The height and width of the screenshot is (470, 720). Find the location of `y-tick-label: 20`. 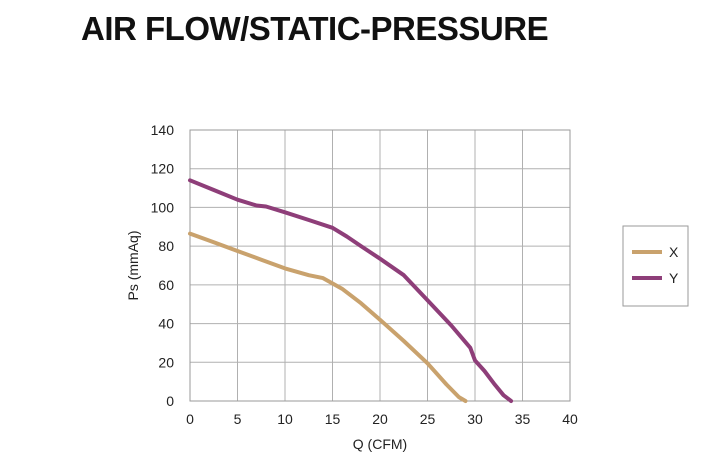

y-tick-label: 20 is located at coordinates (166, 362).